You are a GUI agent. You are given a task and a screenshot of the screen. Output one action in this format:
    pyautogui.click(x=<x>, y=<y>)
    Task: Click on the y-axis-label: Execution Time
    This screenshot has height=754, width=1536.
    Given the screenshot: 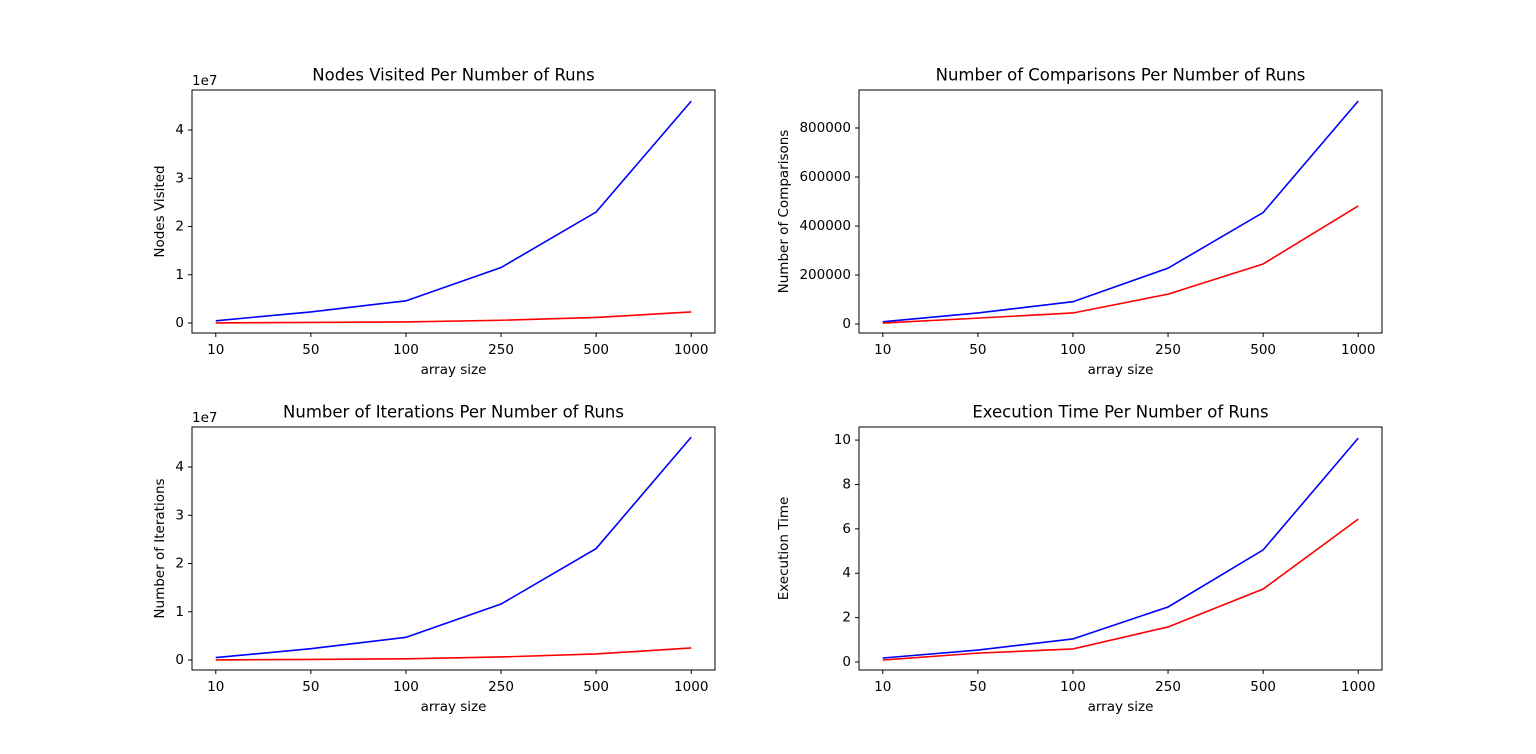 What is the action you would take?
    pyautogui.click(x=784, y=549)
    